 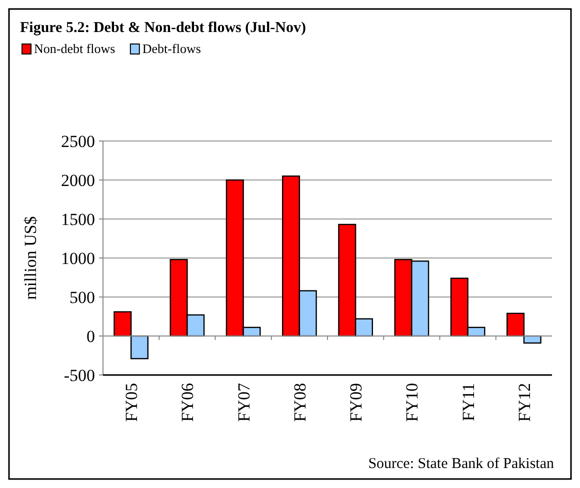 I want to click on legend-label: Debt-flows, so click(x=171, y=48).